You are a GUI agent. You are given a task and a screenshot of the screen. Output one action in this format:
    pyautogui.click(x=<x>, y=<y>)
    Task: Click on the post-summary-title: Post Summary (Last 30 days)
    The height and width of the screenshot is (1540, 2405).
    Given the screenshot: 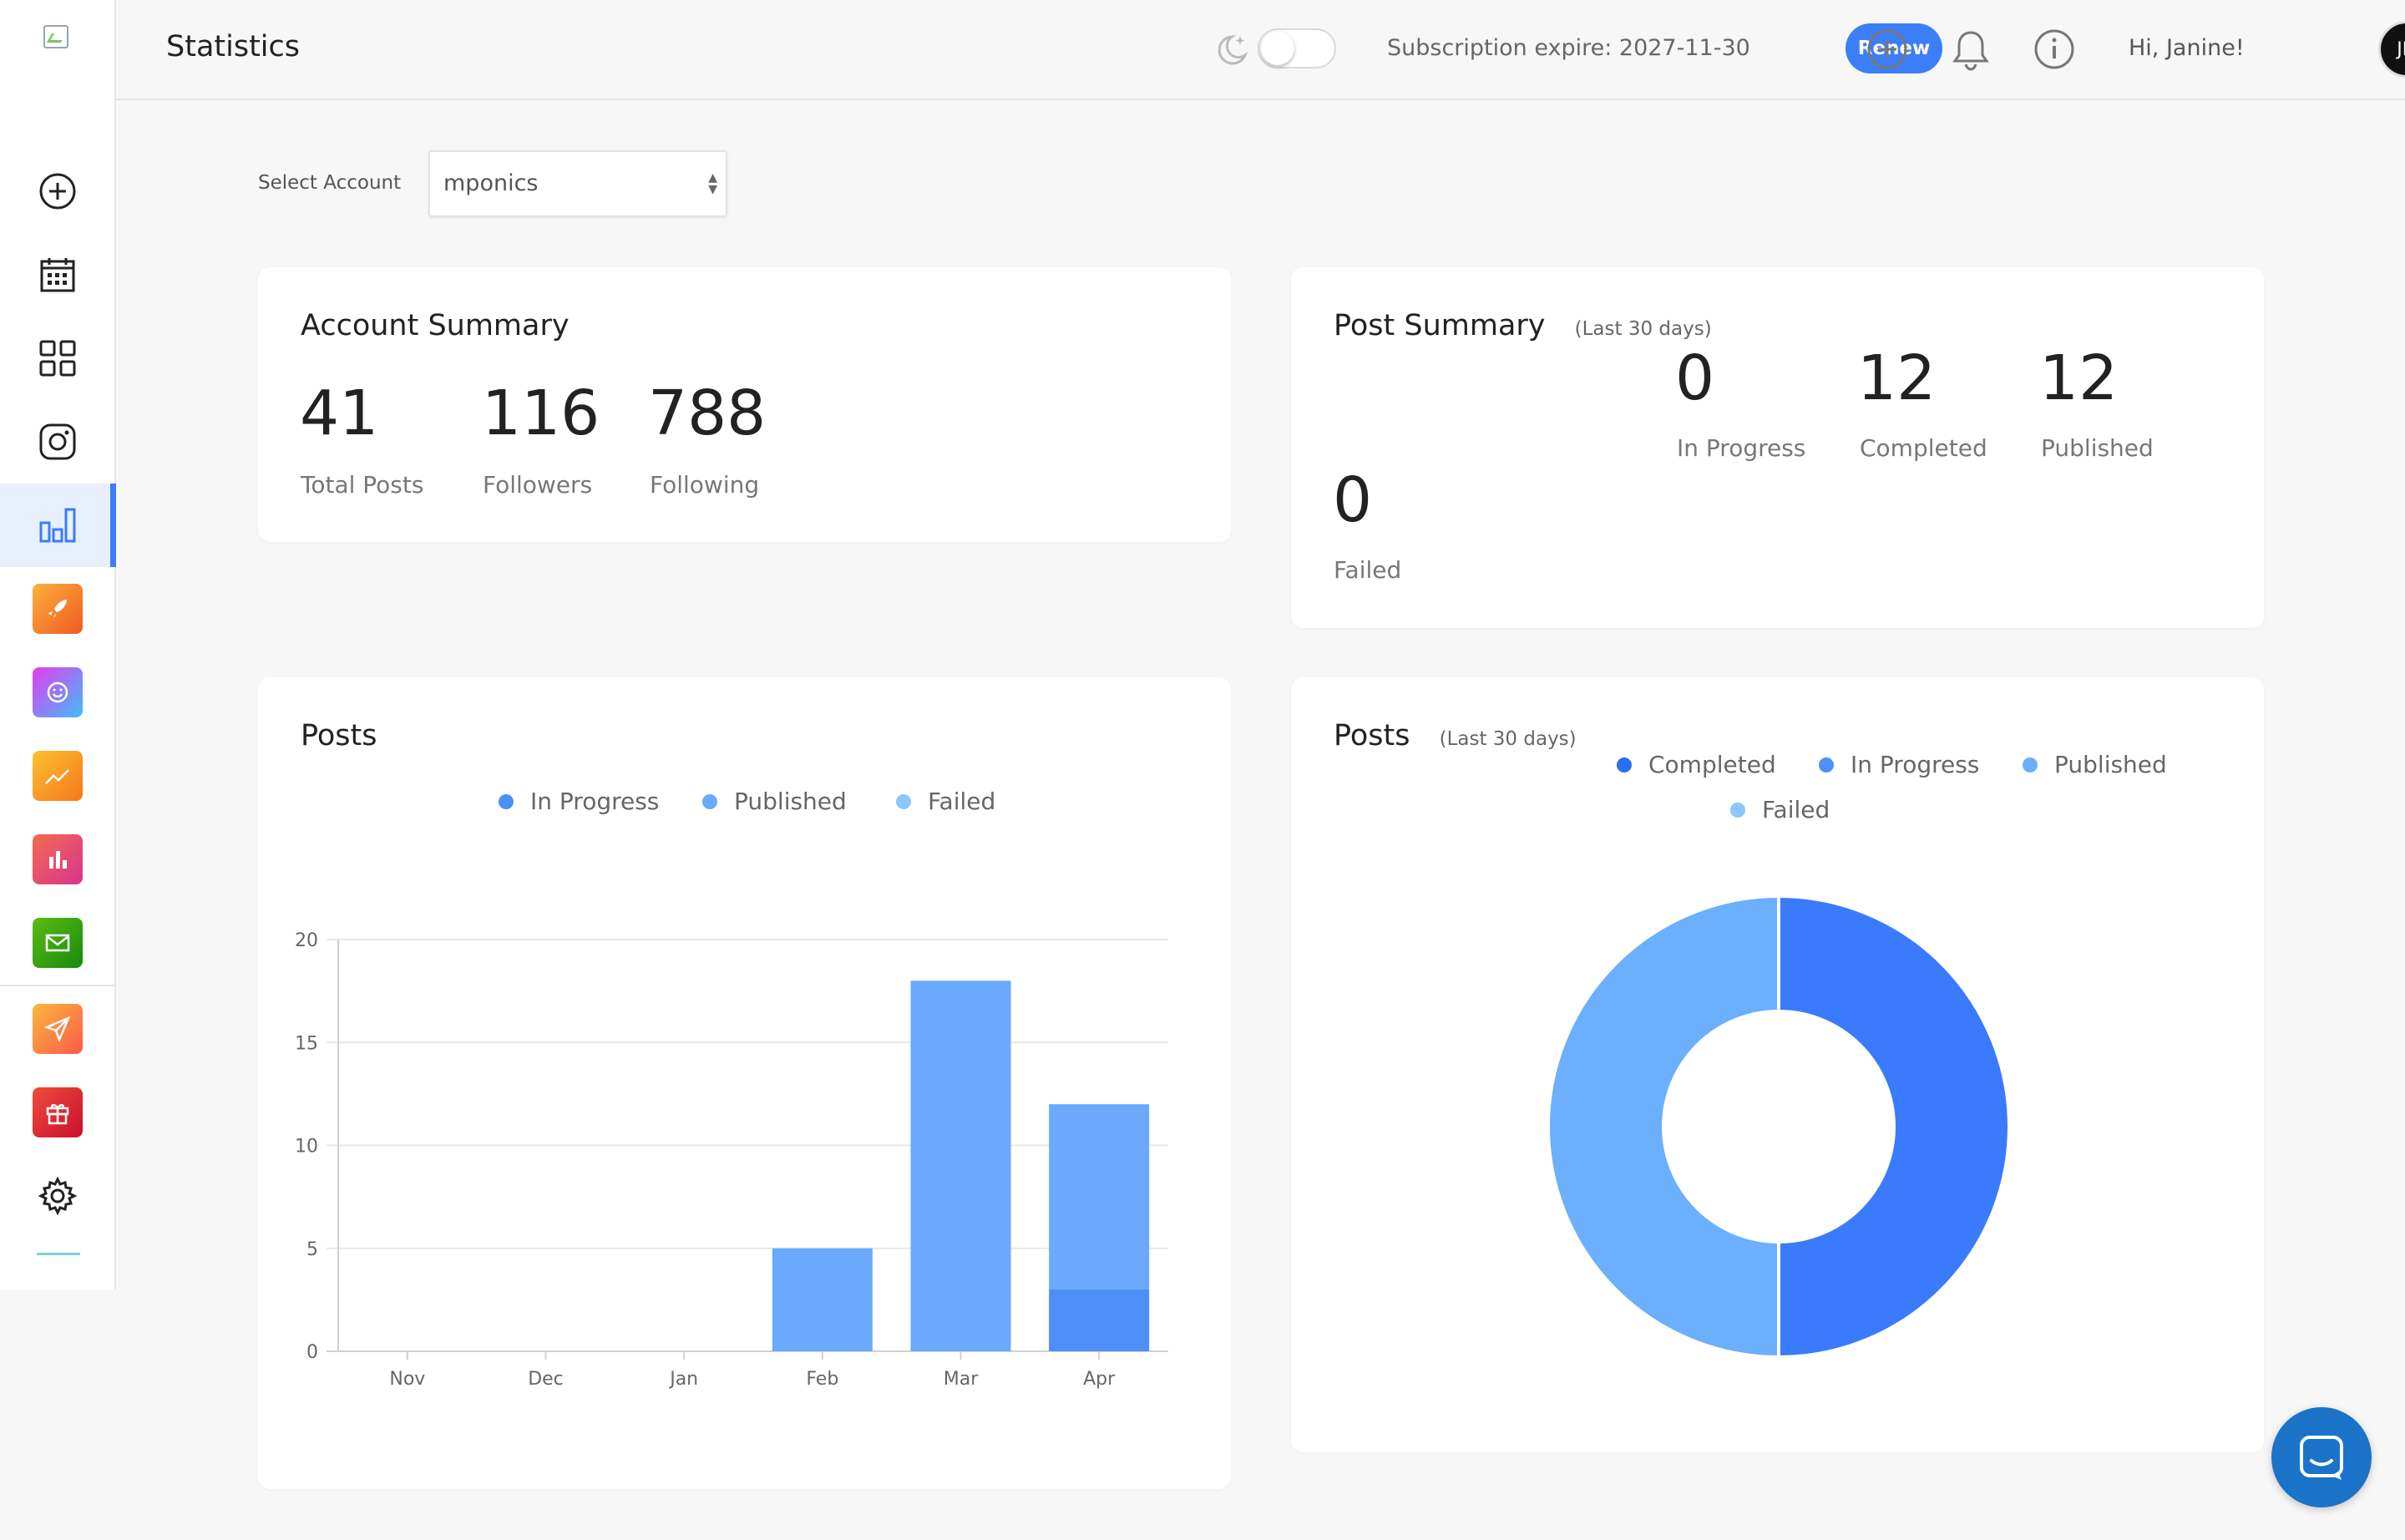 What is the action you would take?
    pyautogui.click(x=1523, y=325)
    